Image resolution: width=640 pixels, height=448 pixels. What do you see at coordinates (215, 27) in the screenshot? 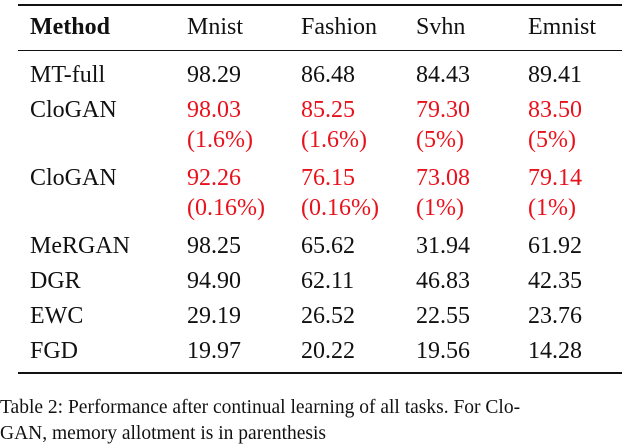
I see `column-header: Mnist` at bounding box center [215, 27].